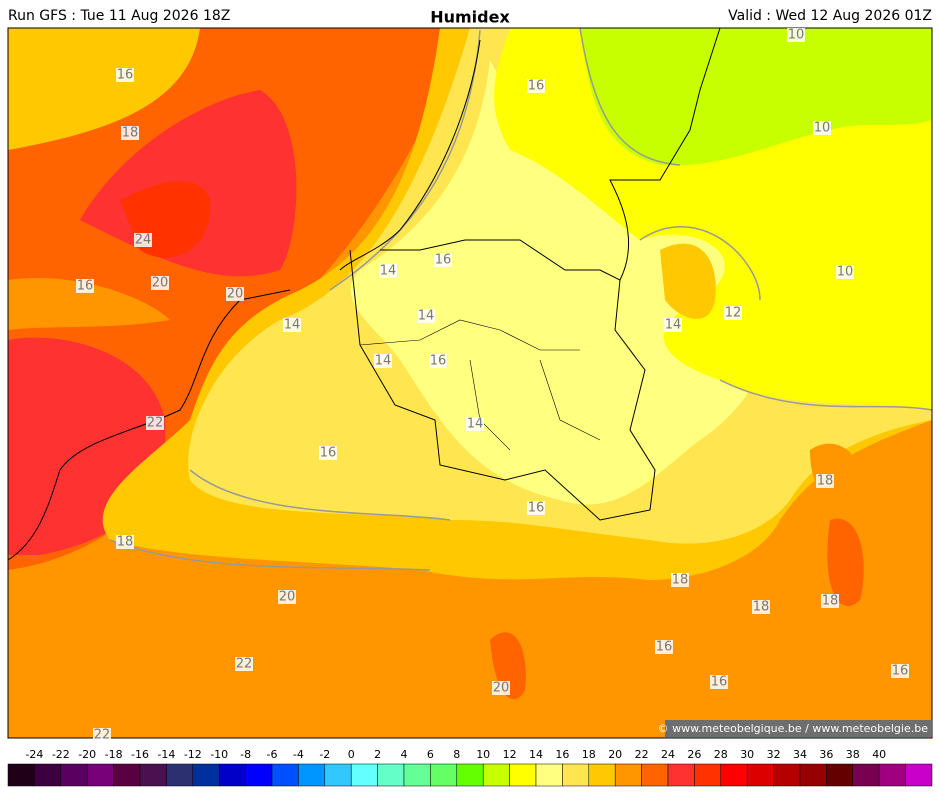  What do you see at coordinates (747, 754) in the screenshot?
I see `colorbar-tick-label: 30` at bounding box center [747, 754].